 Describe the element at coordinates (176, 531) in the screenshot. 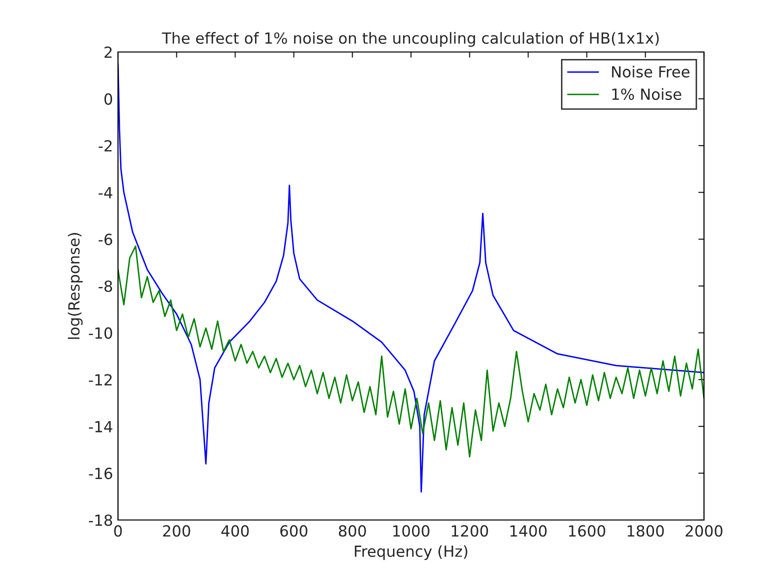

I see `x-tick-label: 200` at that location.